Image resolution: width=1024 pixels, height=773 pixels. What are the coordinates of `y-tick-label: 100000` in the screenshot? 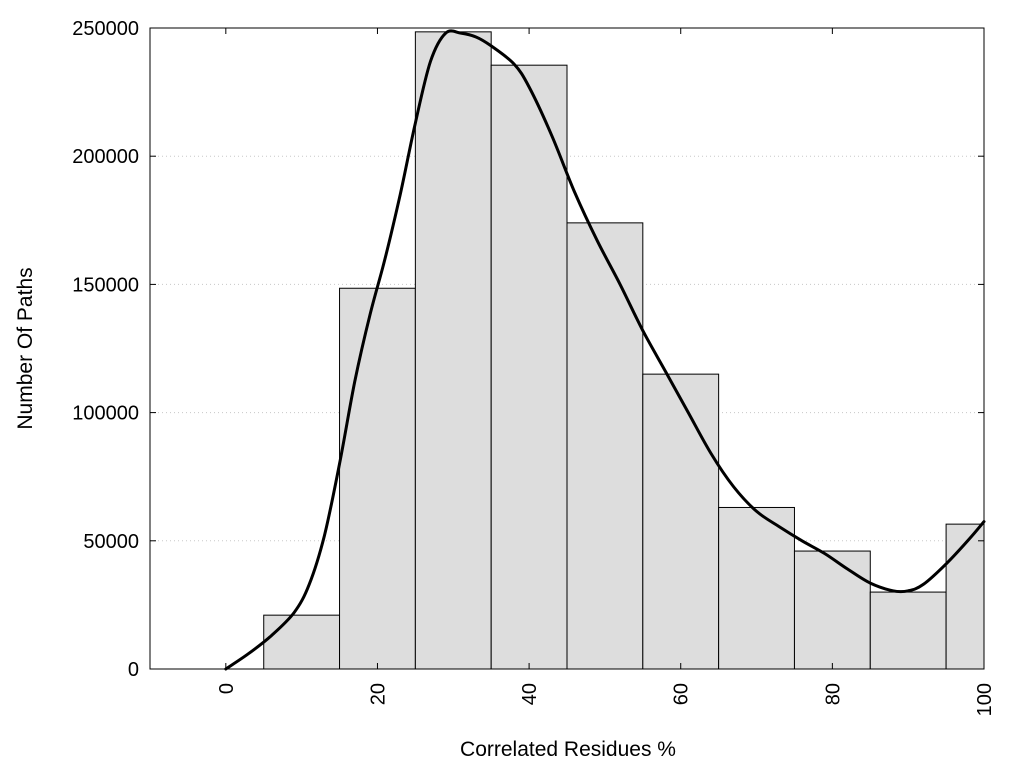 It's located at (105, 414).